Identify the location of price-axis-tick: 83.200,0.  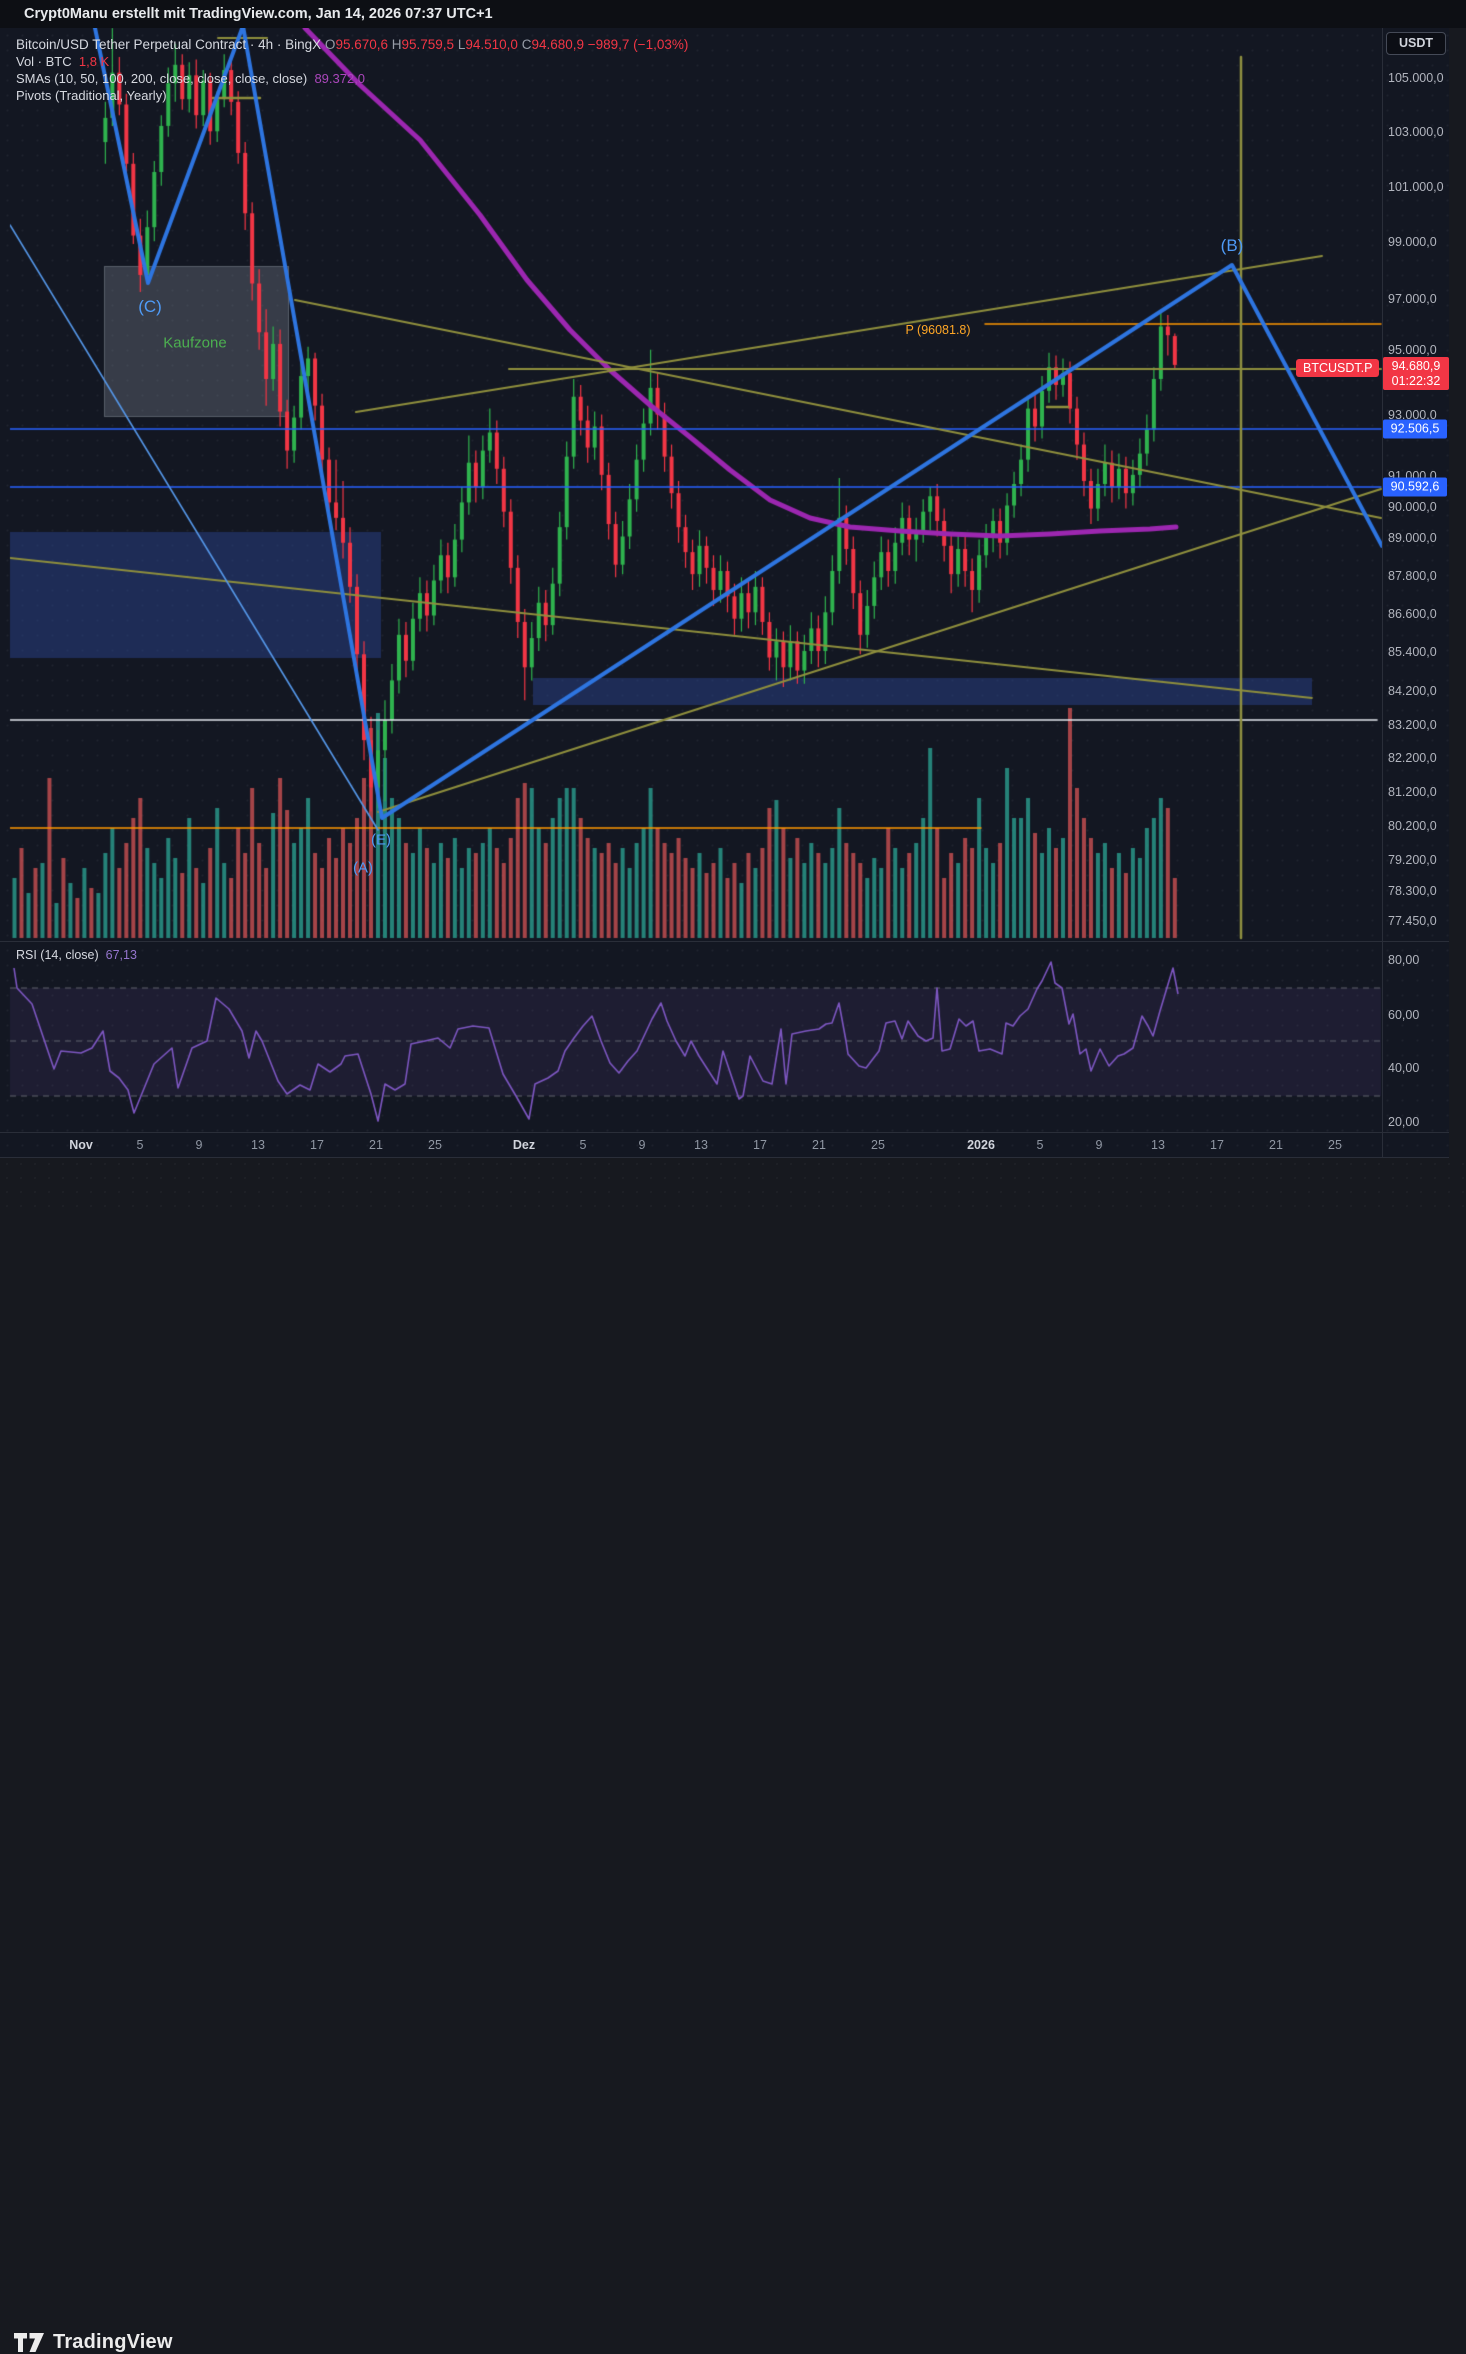
(1412, 725).